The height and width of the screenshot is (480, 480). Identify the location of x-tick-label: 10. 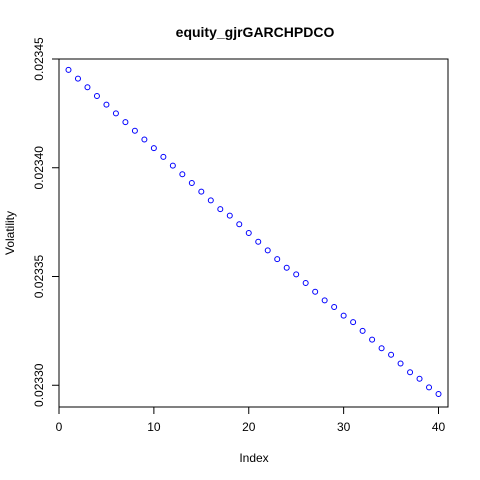
(154, 427).